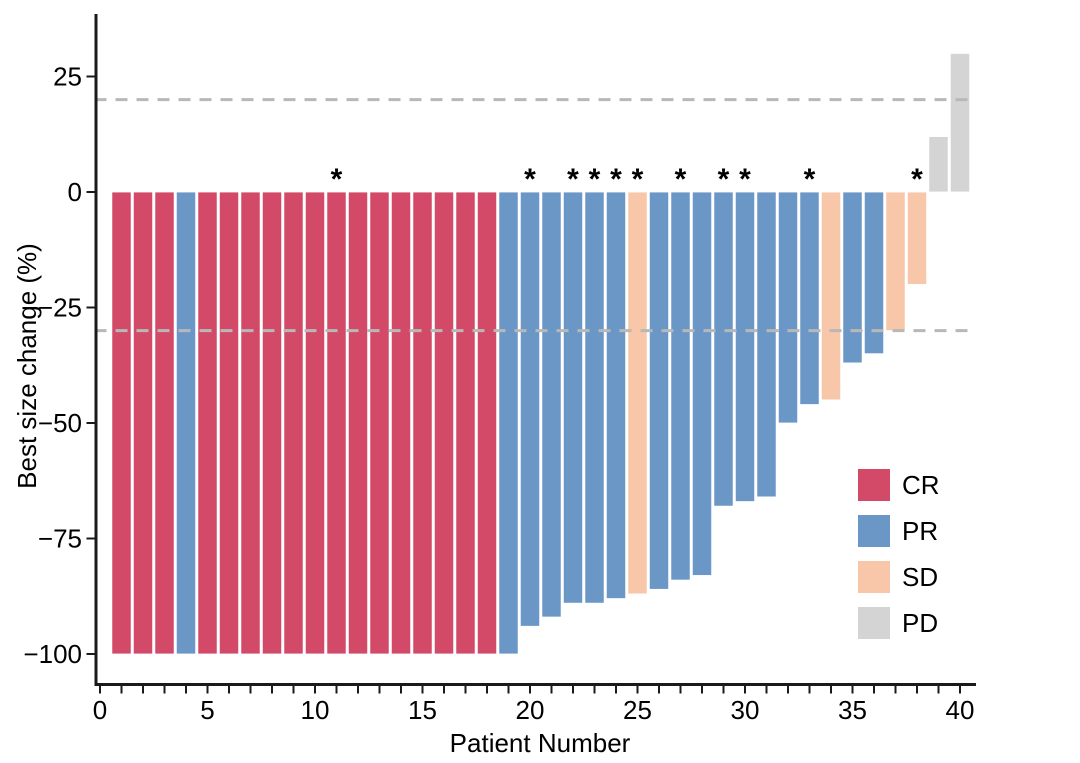 This screenshot has height=763, width=1080. I want to click on y-tick-label-0: 0, so click(75, 192).